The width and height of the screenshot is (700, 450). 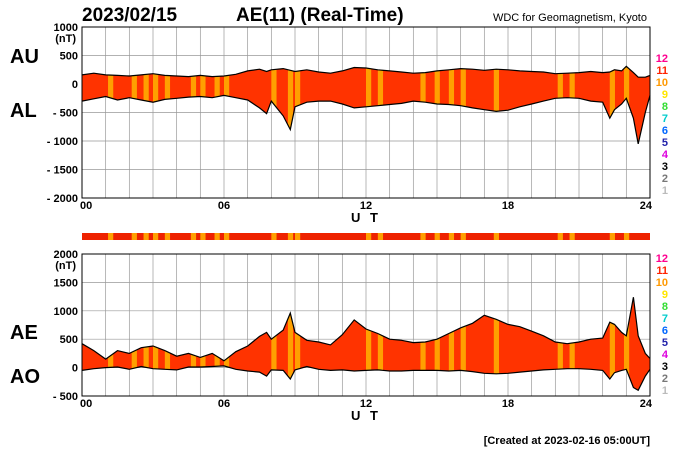 I want to click on y-unit-label: (nT), so click(x=65, y=39).